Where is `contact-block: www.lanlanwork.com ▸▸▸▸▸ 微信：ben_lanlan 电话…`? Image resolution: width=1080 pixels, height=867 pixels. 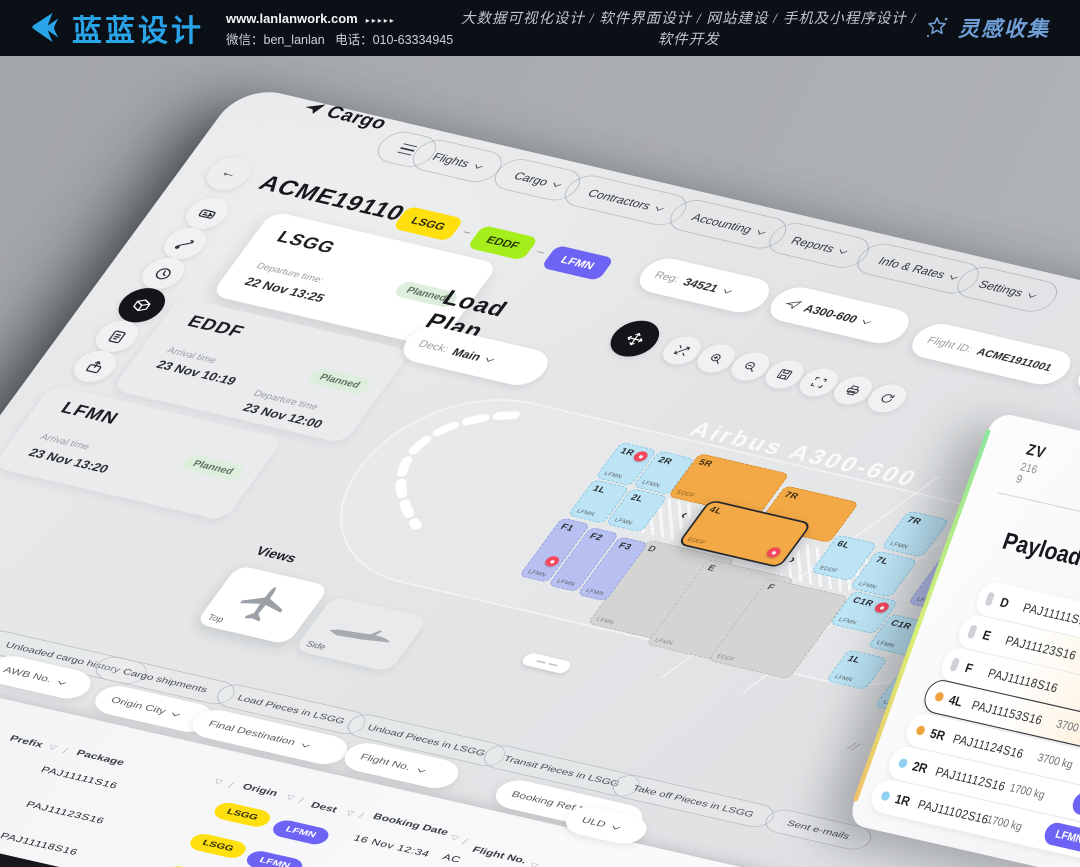
contact-block: www.lanlanwork.com ▸▸▸▸▸ 微信：ben_lanlan 电话… is located at coordinates (339, 28).